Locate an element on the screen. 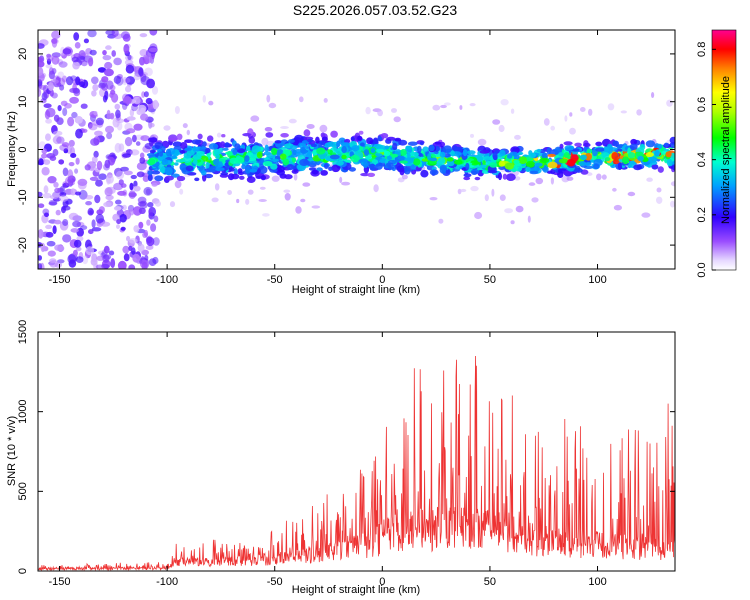 This screenshot has width=750, height=600. snr-x-tick-label: -50 is located at coordinates (275, 582).